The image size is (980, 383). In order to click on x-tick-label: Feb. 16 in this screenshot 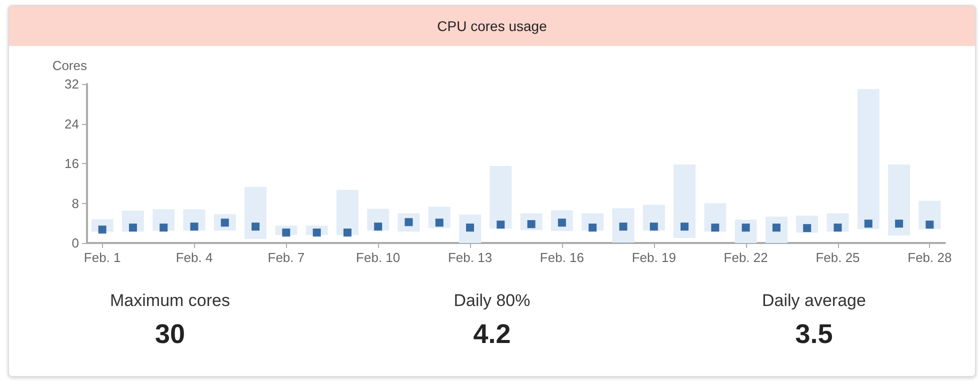, I will do `click(562, 257)`.